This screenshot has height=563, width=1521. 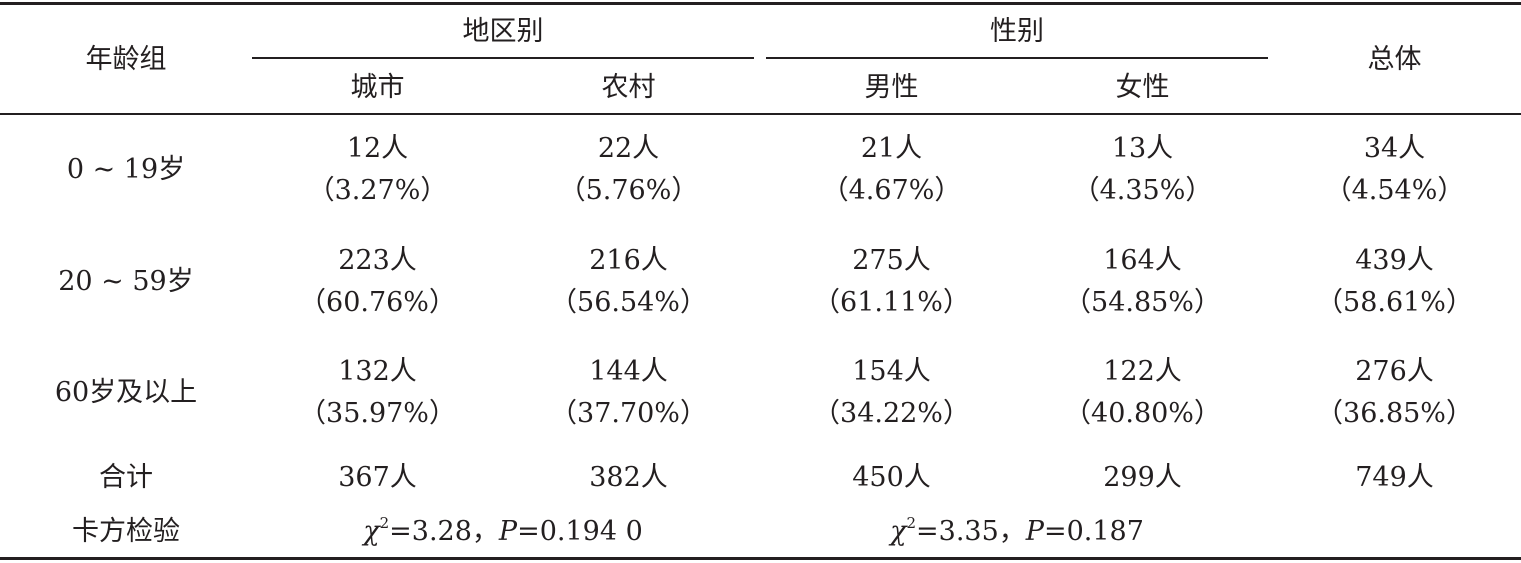 What do you see at coordinates (1142, 87) in the screenshot?
I see `header-female: 女性` at bounding box center [1142, 87].